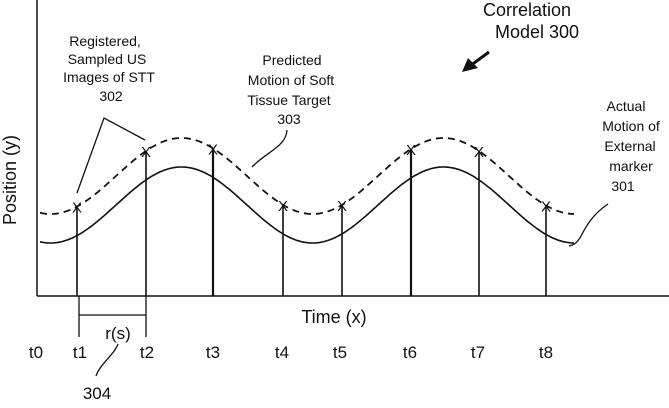 The height and width of the screenshot is (408, 669). Describe the element at coordinates (626, 106) in the screenshot. I see `actual-label-1: Actual` at that location.